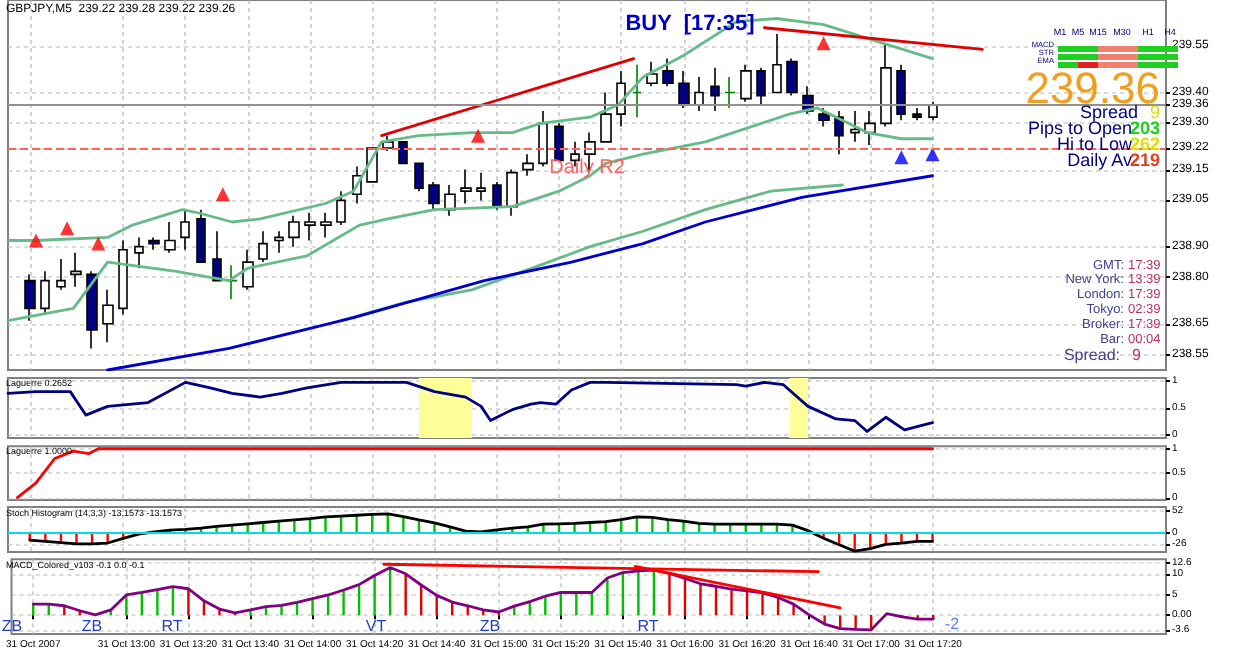 This screenshot has width=1250, height=656. What do you see at coordinates (952, 624) in the screenshot?
I see `annotation: -2` at bounding box center [952, 624].